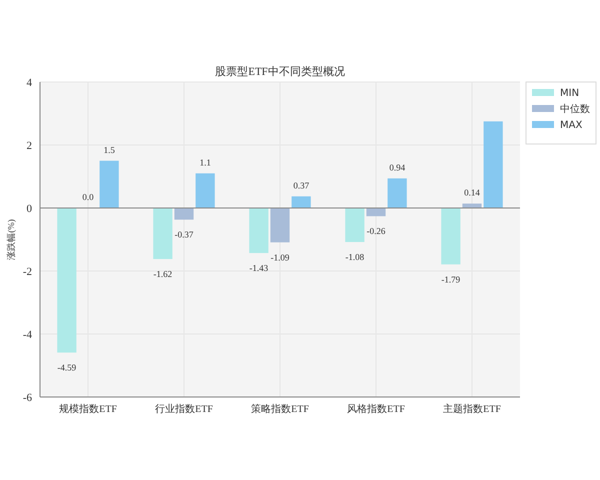  I want to click on chart-title: 股票型ETF中不同类型概况, so click(280, 71).